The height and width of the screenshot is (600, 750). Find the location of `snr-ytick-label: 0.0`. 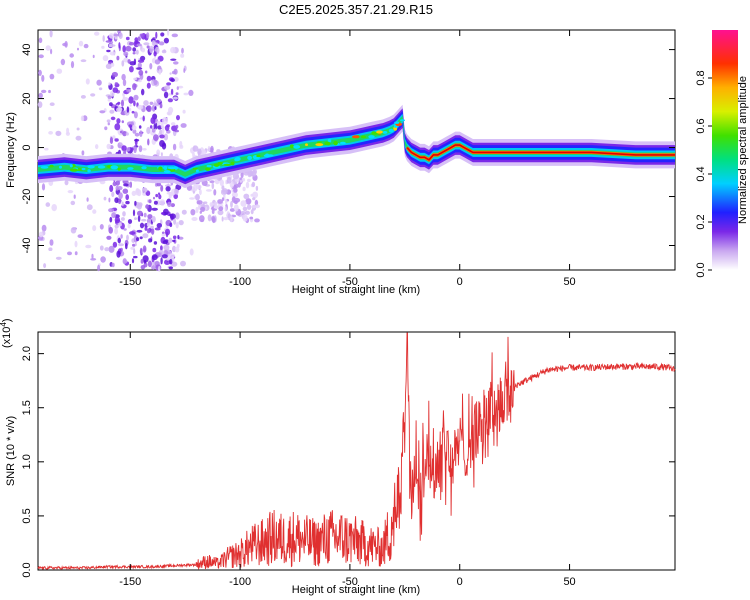

snr-ytick-label: 0.0 is located at coordinates (27, 569).